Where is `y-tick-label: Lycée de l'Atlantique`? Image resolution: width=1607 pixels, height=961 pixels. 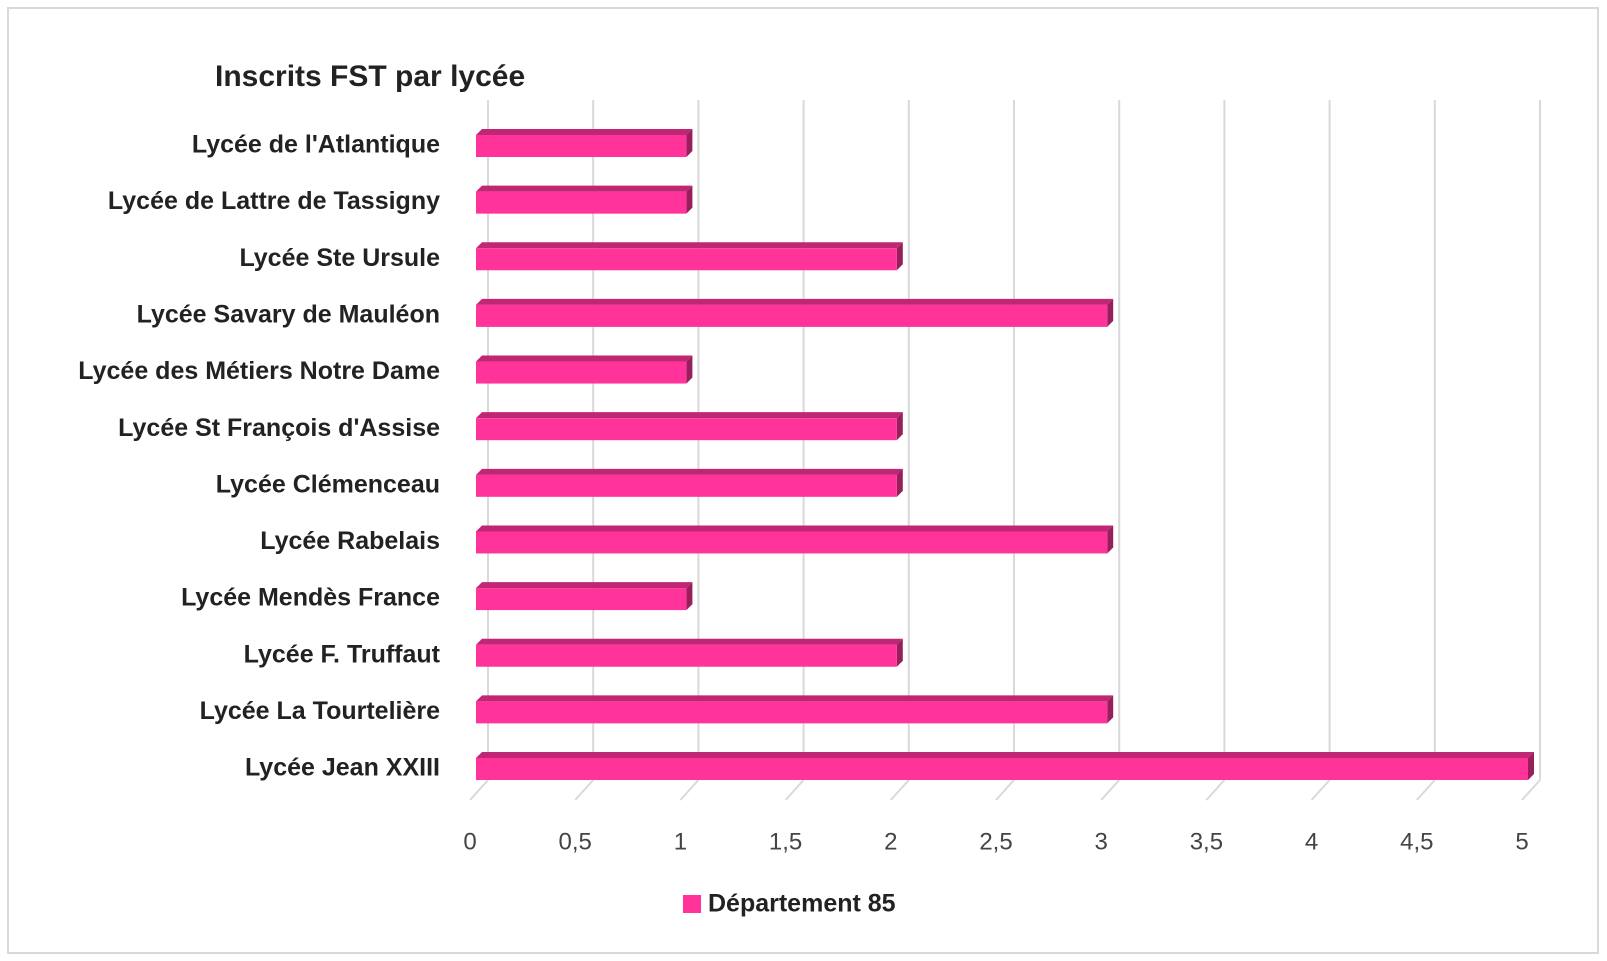
y-tick-label: Lycée de l'Atlantique is located at coordinates (316, 145).